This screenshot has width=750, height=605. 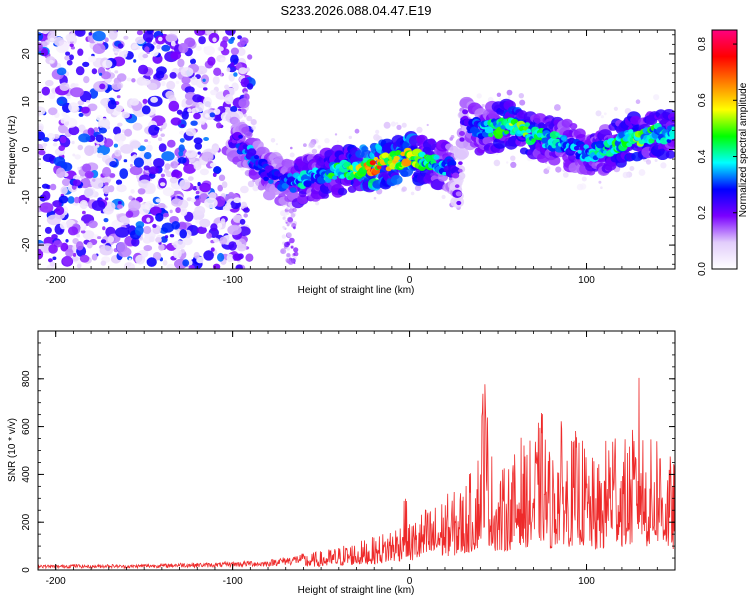 I want to click on x-tick-label: 0, so click(x=410, y=581).